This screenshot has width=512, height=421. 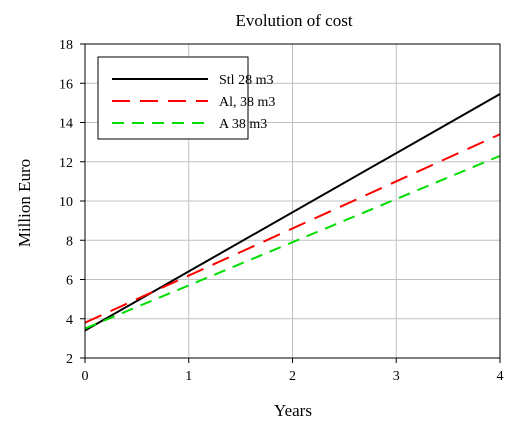 What do you see at coordinates (69, 241) in the screenshot?
I see `y-tick-label-3: 8` at bounding box center [69, 241].